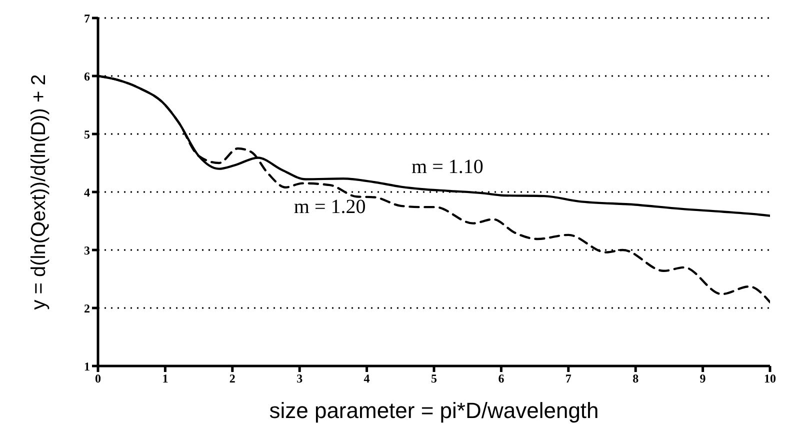  Describe the element at coordinates (87, 308) in the screenshot. I see `y-tick-label: 2` at that location.